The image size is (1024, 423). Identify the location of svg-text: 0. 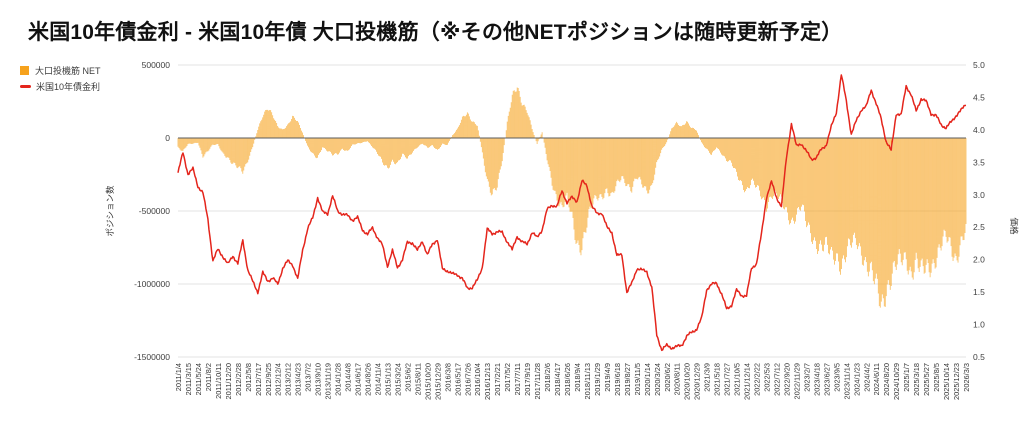
(167, 138).